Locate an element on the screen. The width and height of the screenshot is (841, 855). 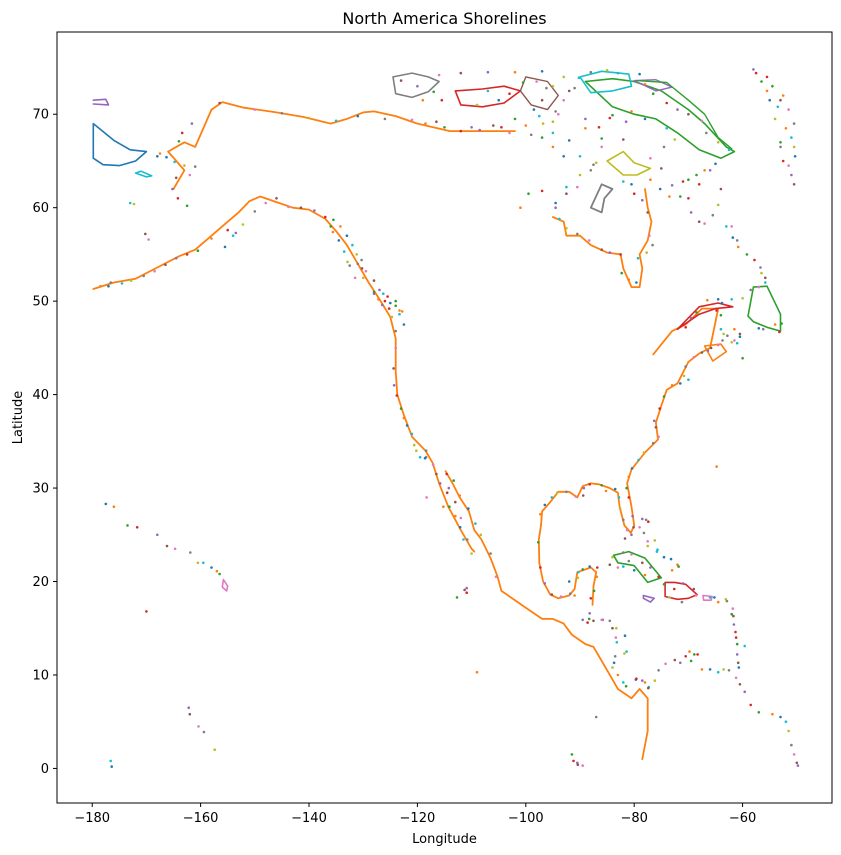
y-axis: 0 10 20 30 40 50 60 70 is located at coordinates (44, 442).